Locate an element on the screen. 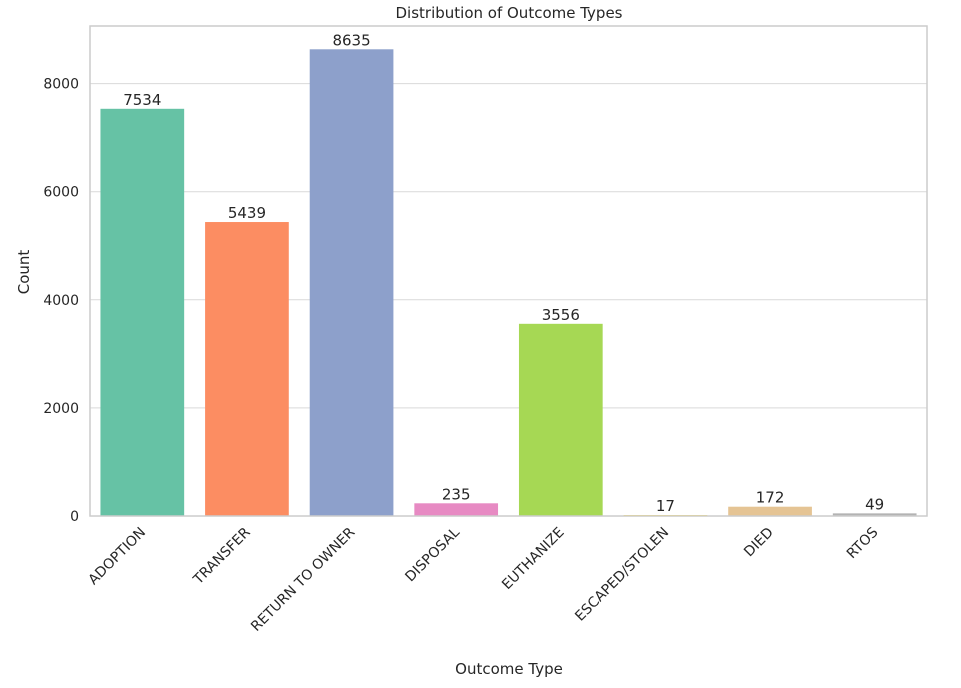 The height and width of the screenshot is (688, 961). y-axis-title: Count is located at coordinates (24, 272).